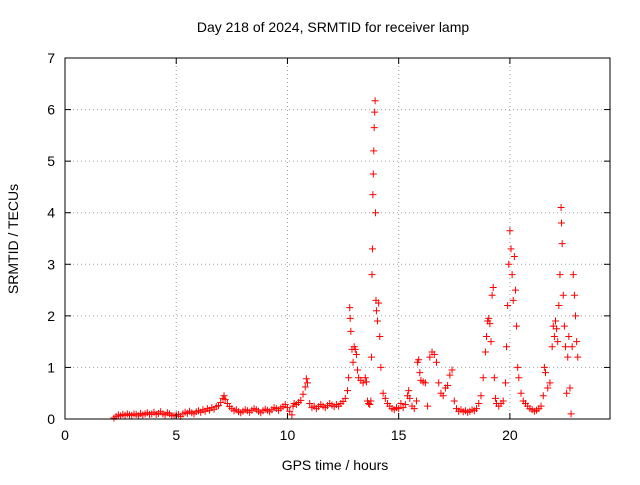 The width and height of the screenshot is (640, 485). What do you see at coordinates (51, 316) in the screenshot?
I see `y-tick-label: 2` at bounding box center [51, 316].